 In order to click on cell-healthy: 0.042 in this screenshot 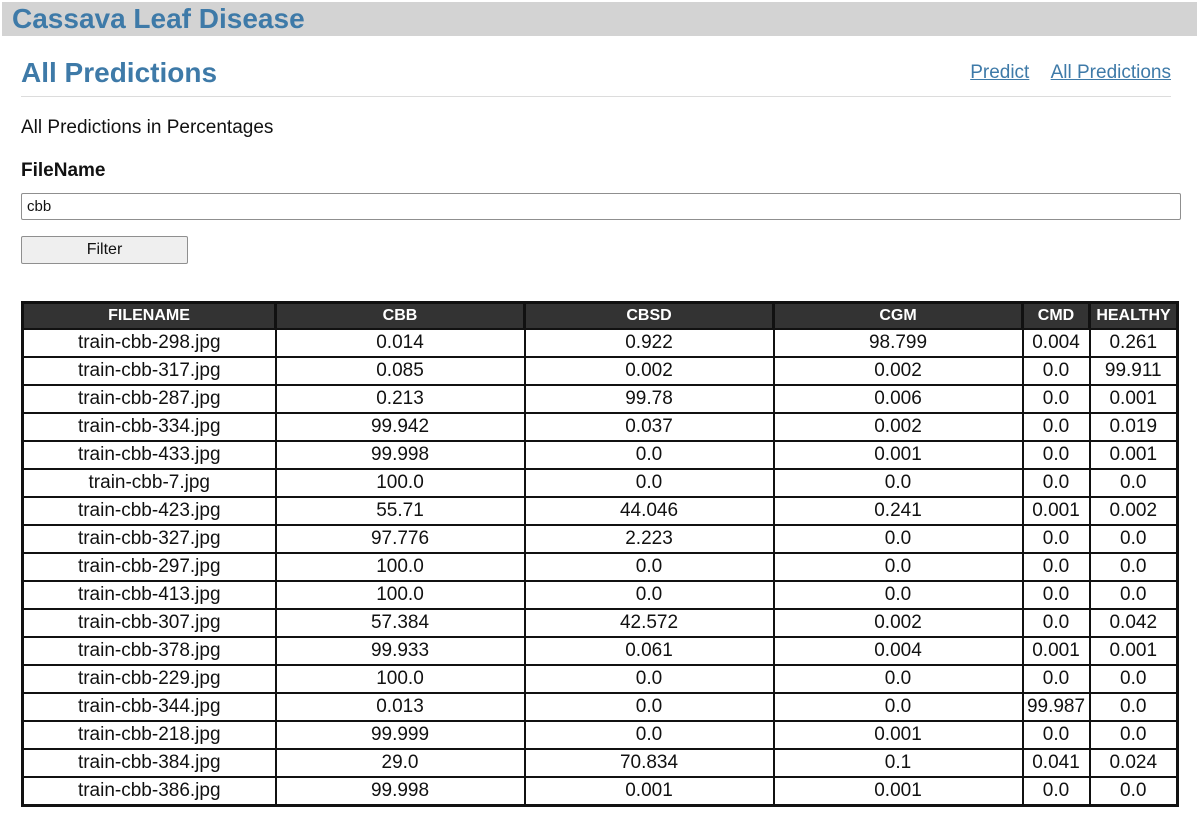, I will do `click(1133, 623)`.